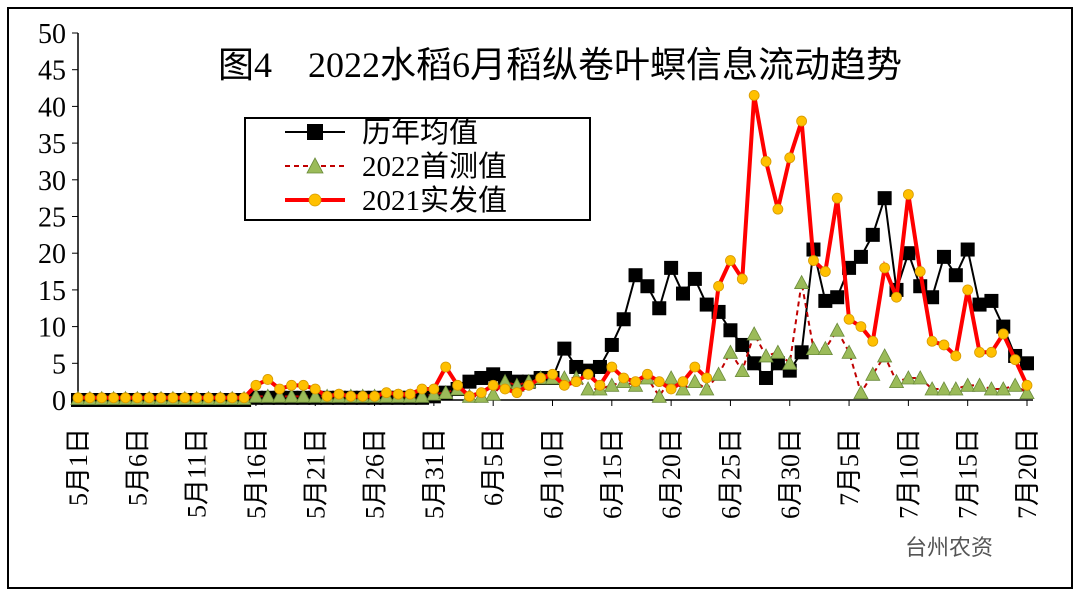  Describe the element at coordinates (59, 401) in the screenshot. I see `y-tick-label: 0` at that location.